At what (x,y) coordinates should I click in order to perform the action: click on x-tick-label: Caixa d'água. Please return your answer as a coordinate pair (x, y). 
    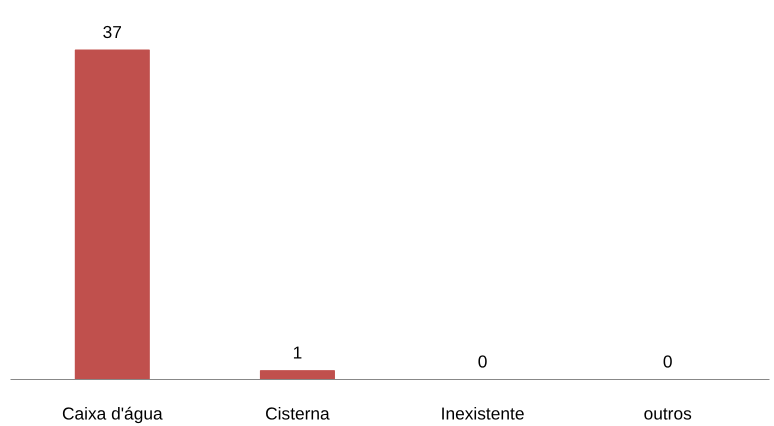
    Looking at the image, I should click on (112, 414).